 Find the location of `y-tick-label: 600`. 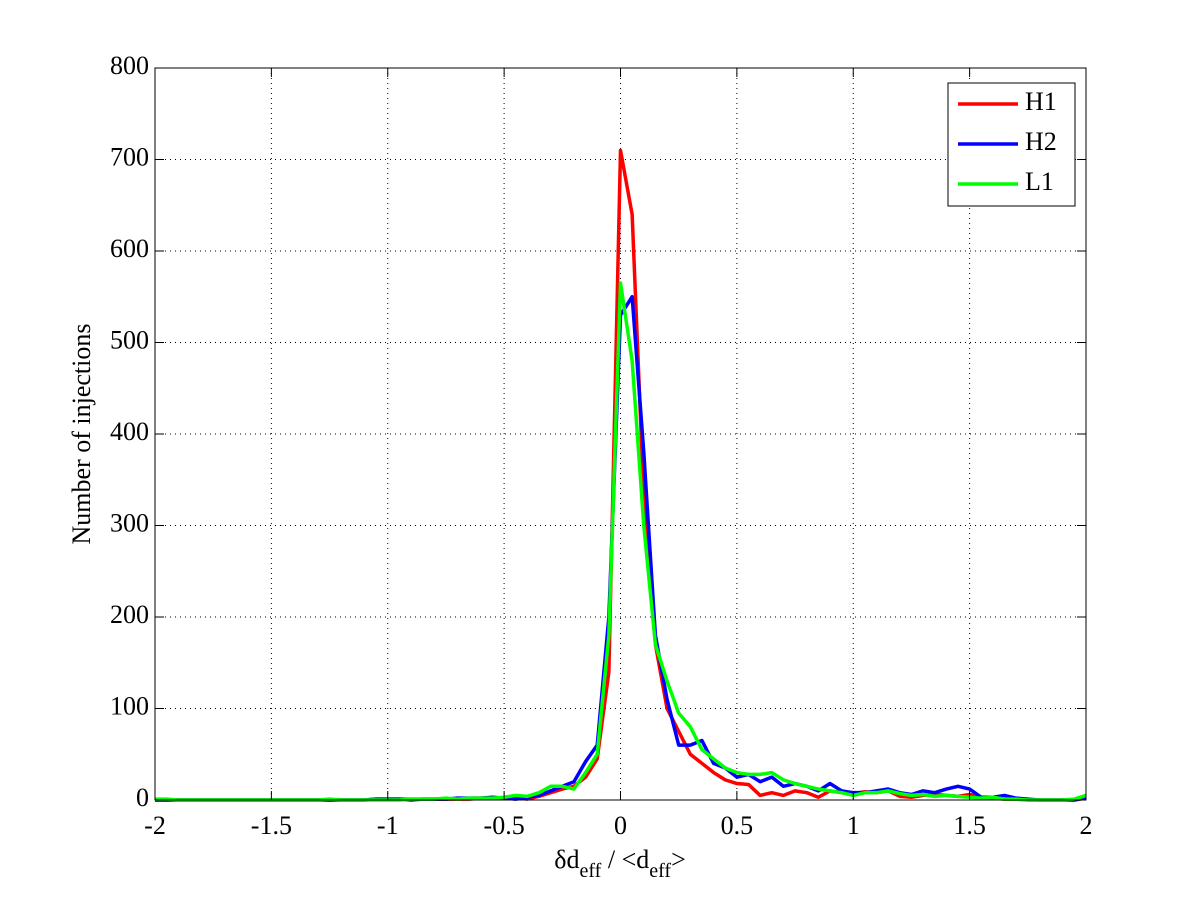

y-tick-label: 600 is located at coordinates (129, 248).